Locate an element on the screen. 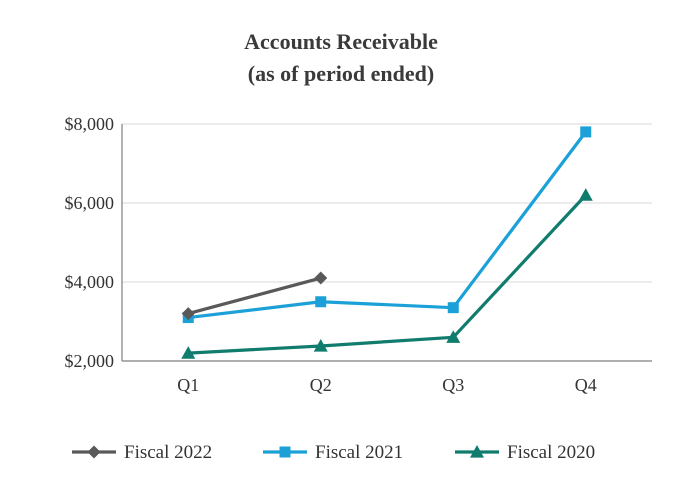  y-tick-label: $4,000 is located at coordinates (90, 282).